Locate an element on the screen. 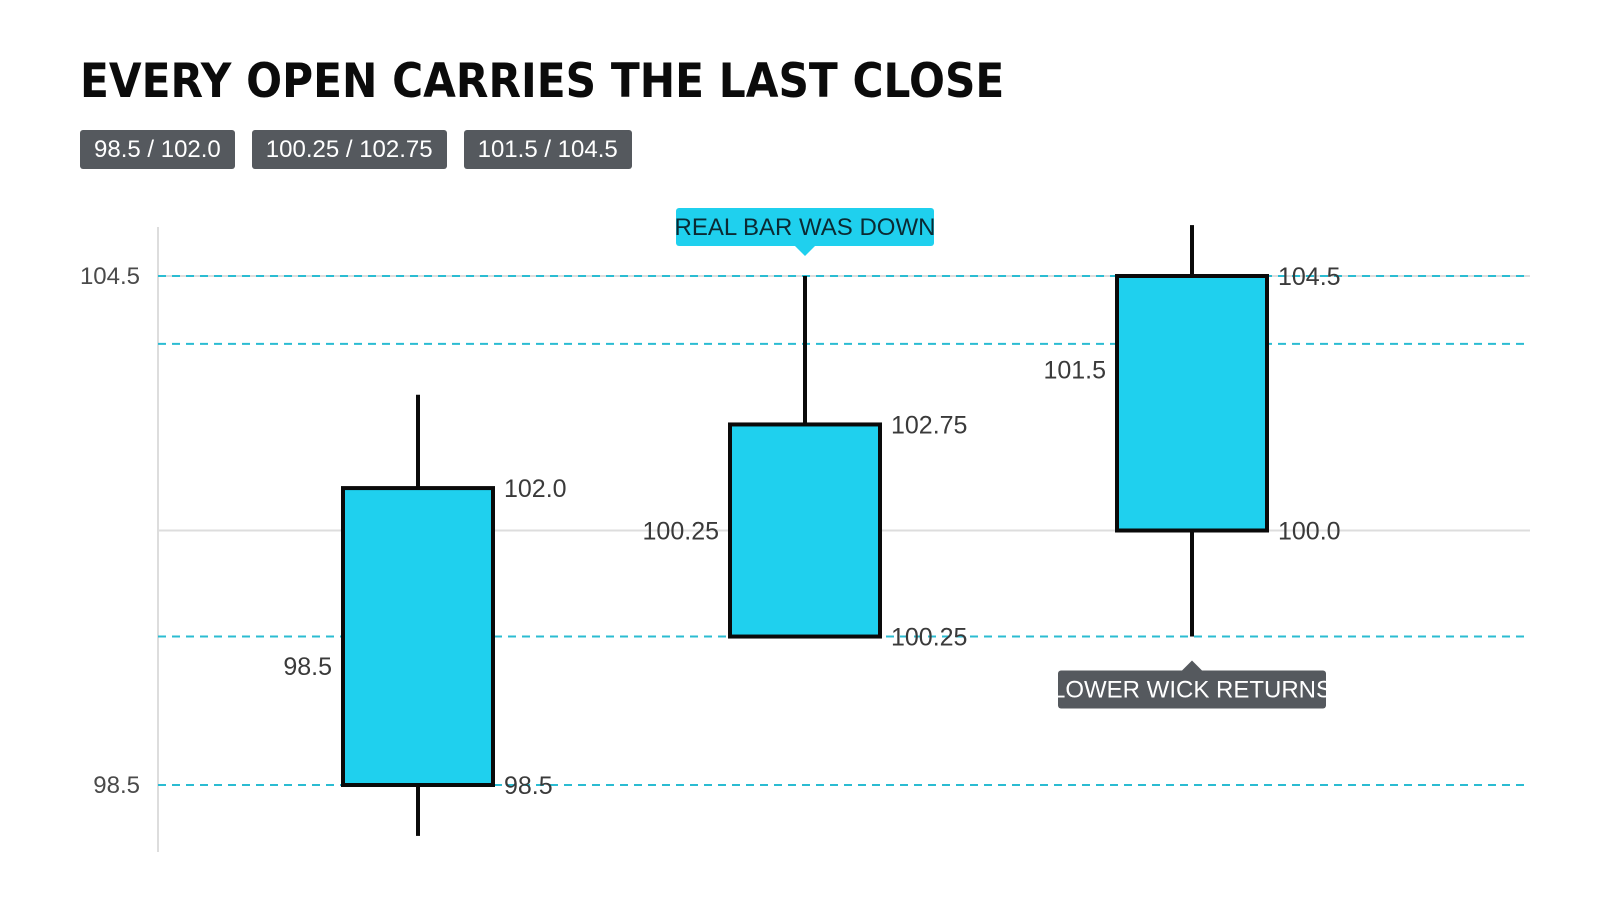 The image size is (1600, 914). open-value-label: 98.5 is located at coordinates (307, 667).